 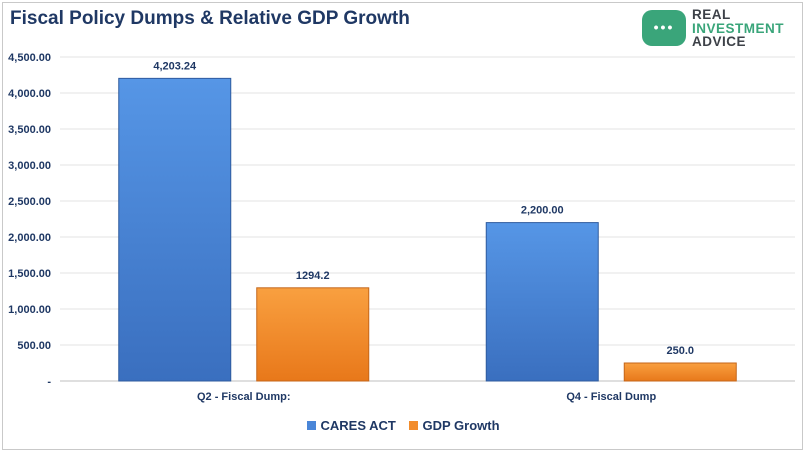 What do you see at coordinates (313, 276) in the screenshot?
I see `data-label: 1294.2` at bounding box center [313, 276].